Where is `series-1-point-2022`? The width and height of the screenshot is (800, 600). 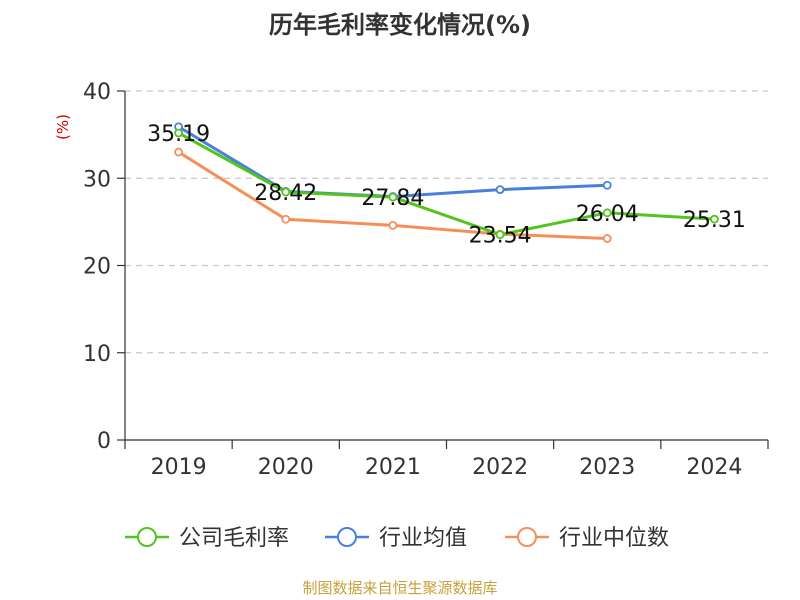
series-1-point-2022 is located at coordinates (500, 189).